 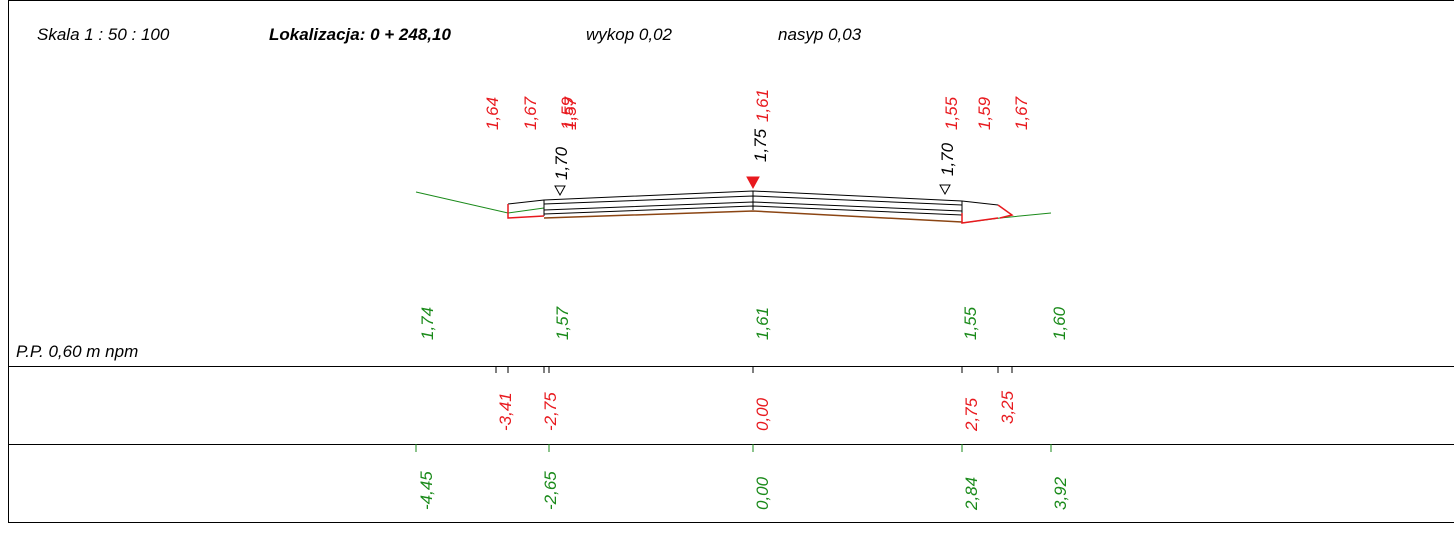 What do you see at coordinates (360, 34) in the screenshot?
I see `location-text: Lokalizacja: 0 + 248,10` at bounding box center [360, 34].